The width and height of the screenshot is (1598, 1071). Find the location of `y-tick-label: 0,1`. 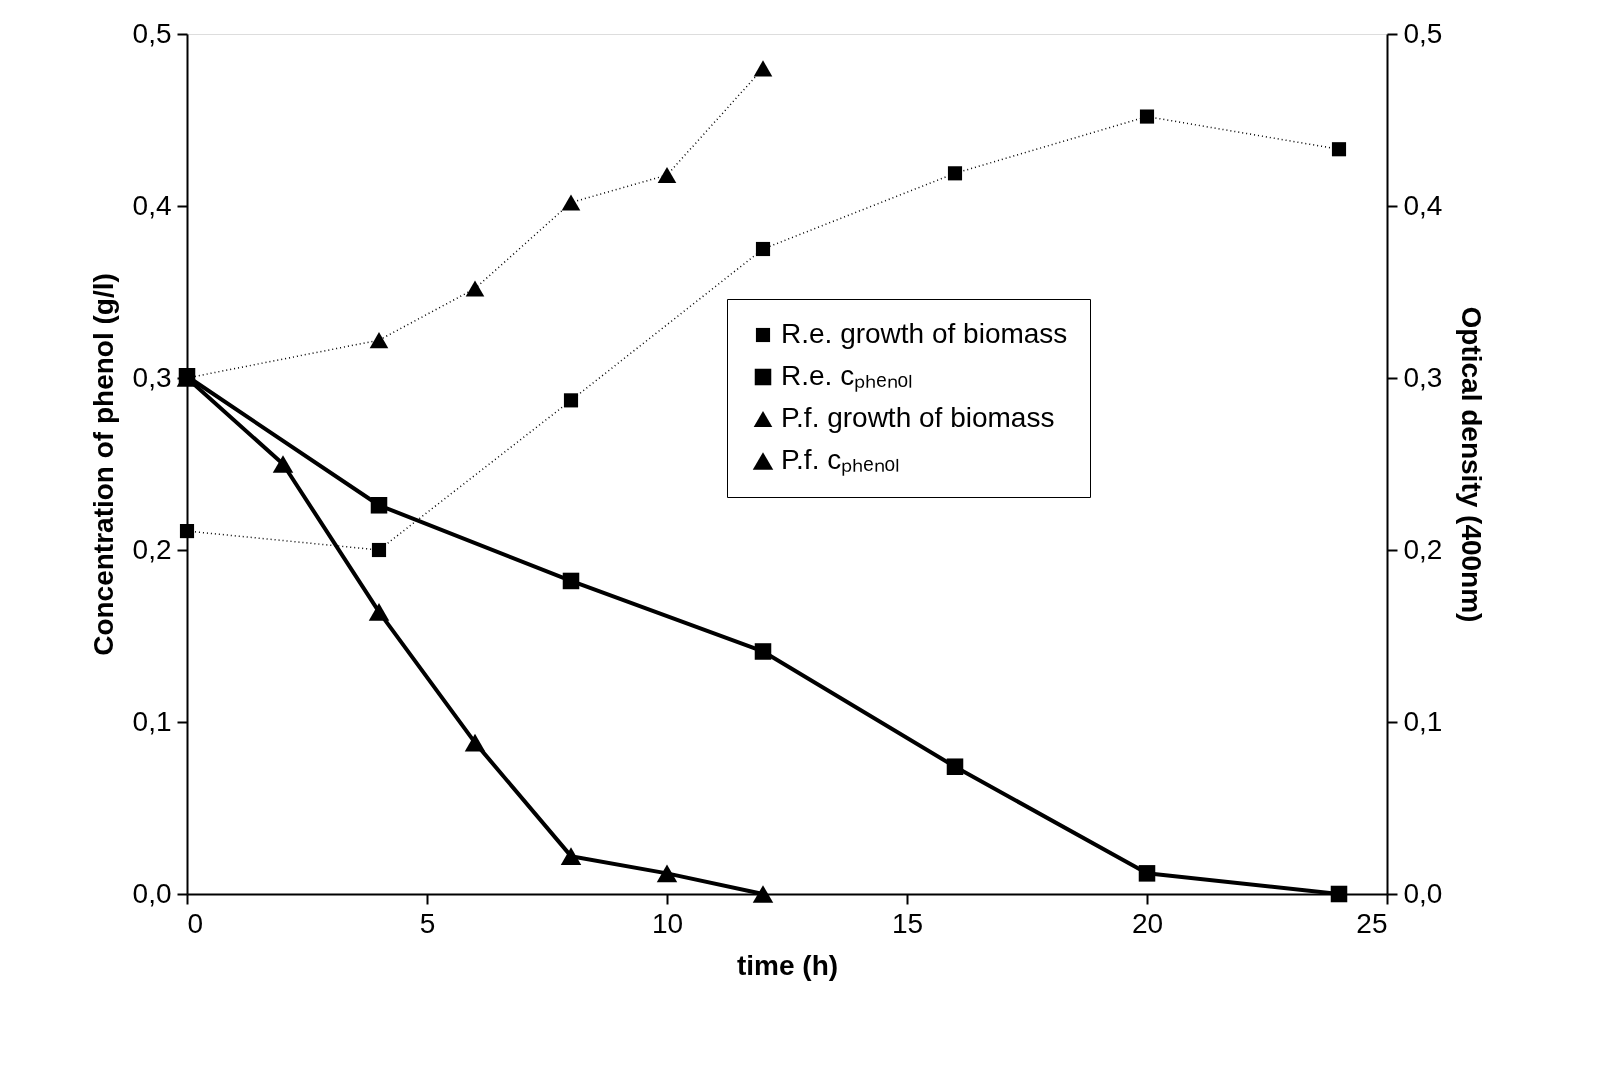

y-tick-label: 0,1 is located at coordinates (152, 721).